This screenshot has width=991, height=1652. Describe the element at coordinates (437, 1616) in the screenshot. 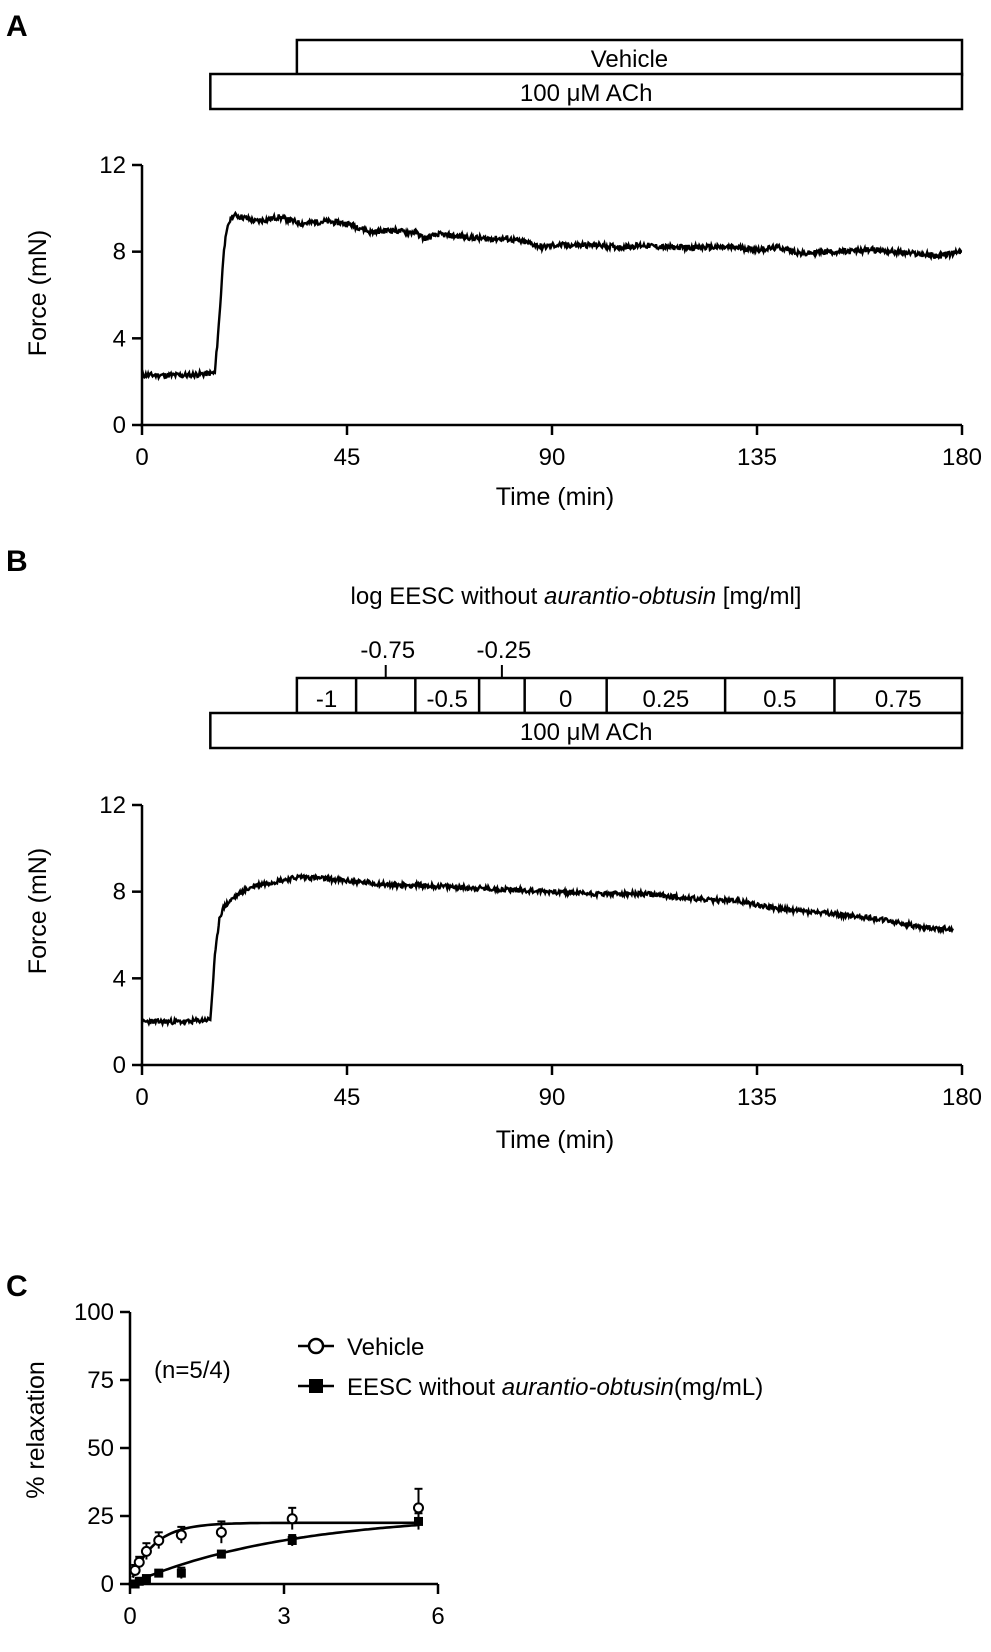

I see `x-tick-label: 6` at that location.